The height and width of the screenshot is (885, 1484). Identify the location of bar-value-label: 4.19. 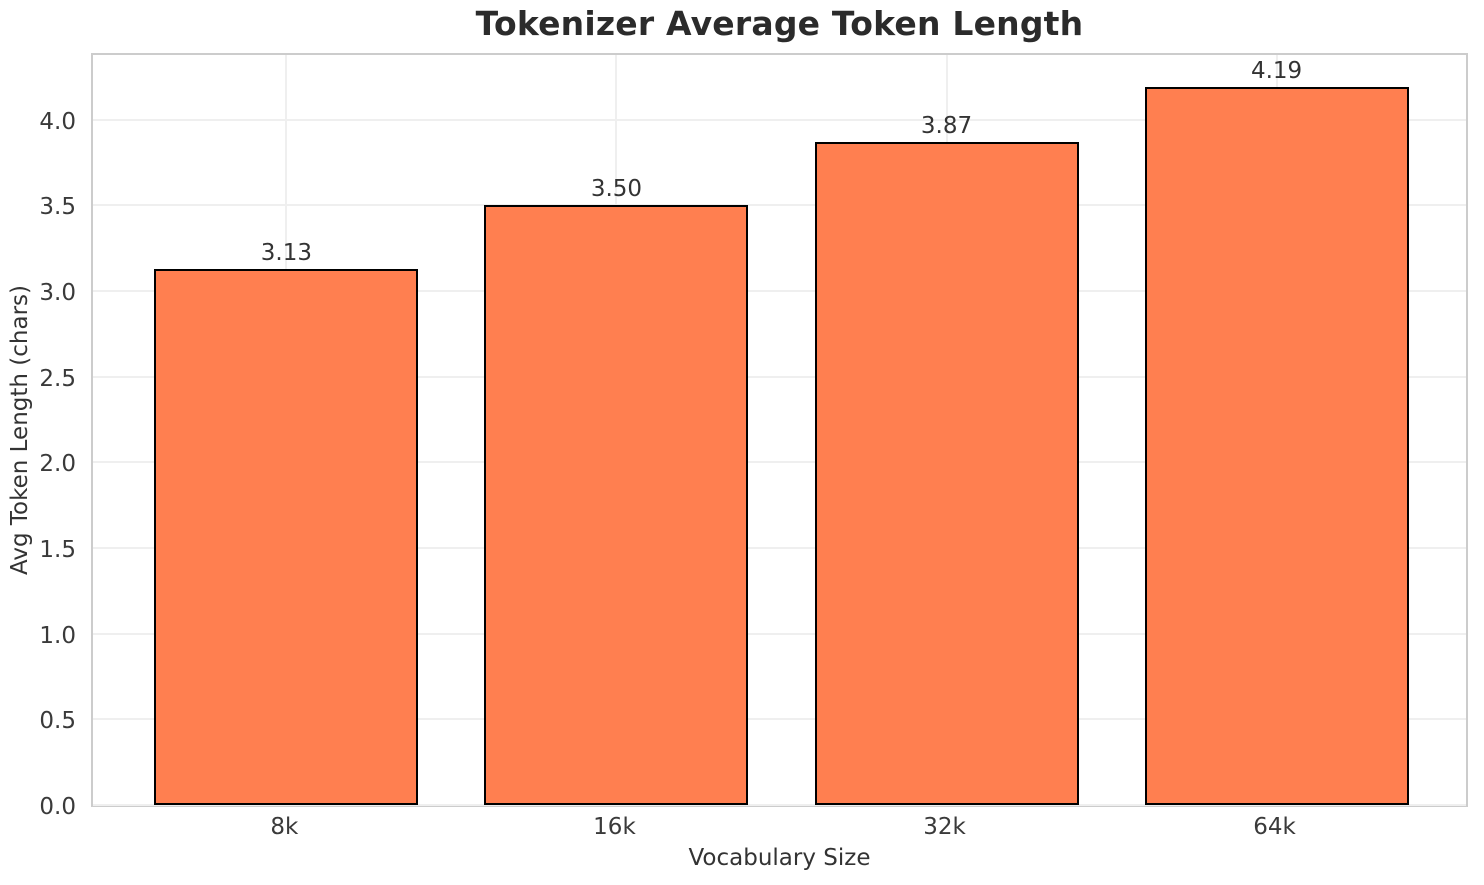
(1276, 71).